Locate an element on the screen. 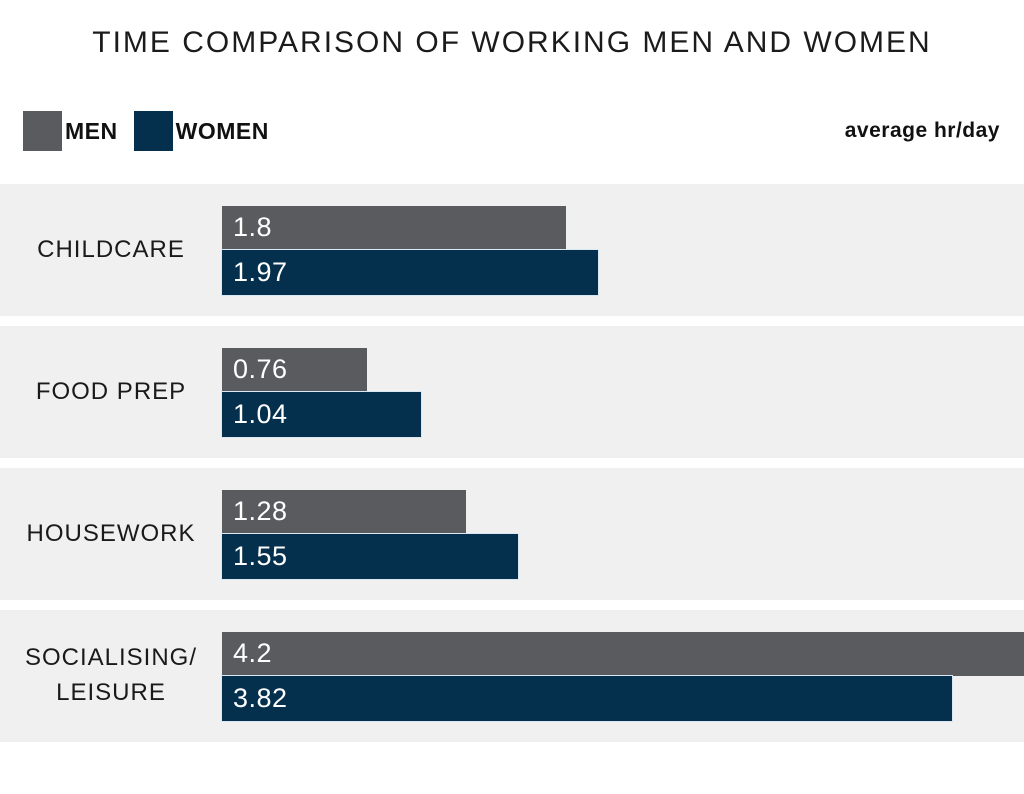 The image size is (1024, 794). legend-women-swatch is located at coordinates (153, 131).